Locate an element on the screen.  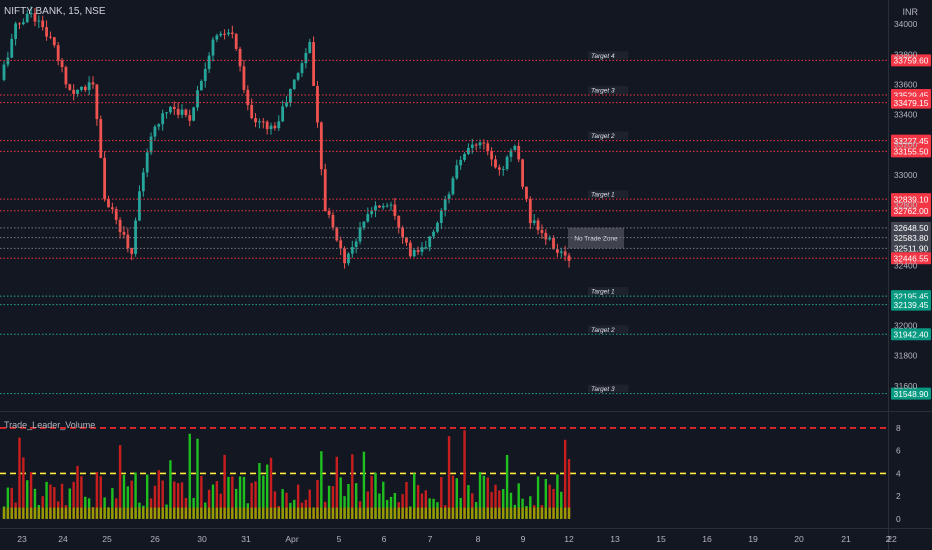
price-badge-label: 31548.90 is located at coordinates (911, 394).